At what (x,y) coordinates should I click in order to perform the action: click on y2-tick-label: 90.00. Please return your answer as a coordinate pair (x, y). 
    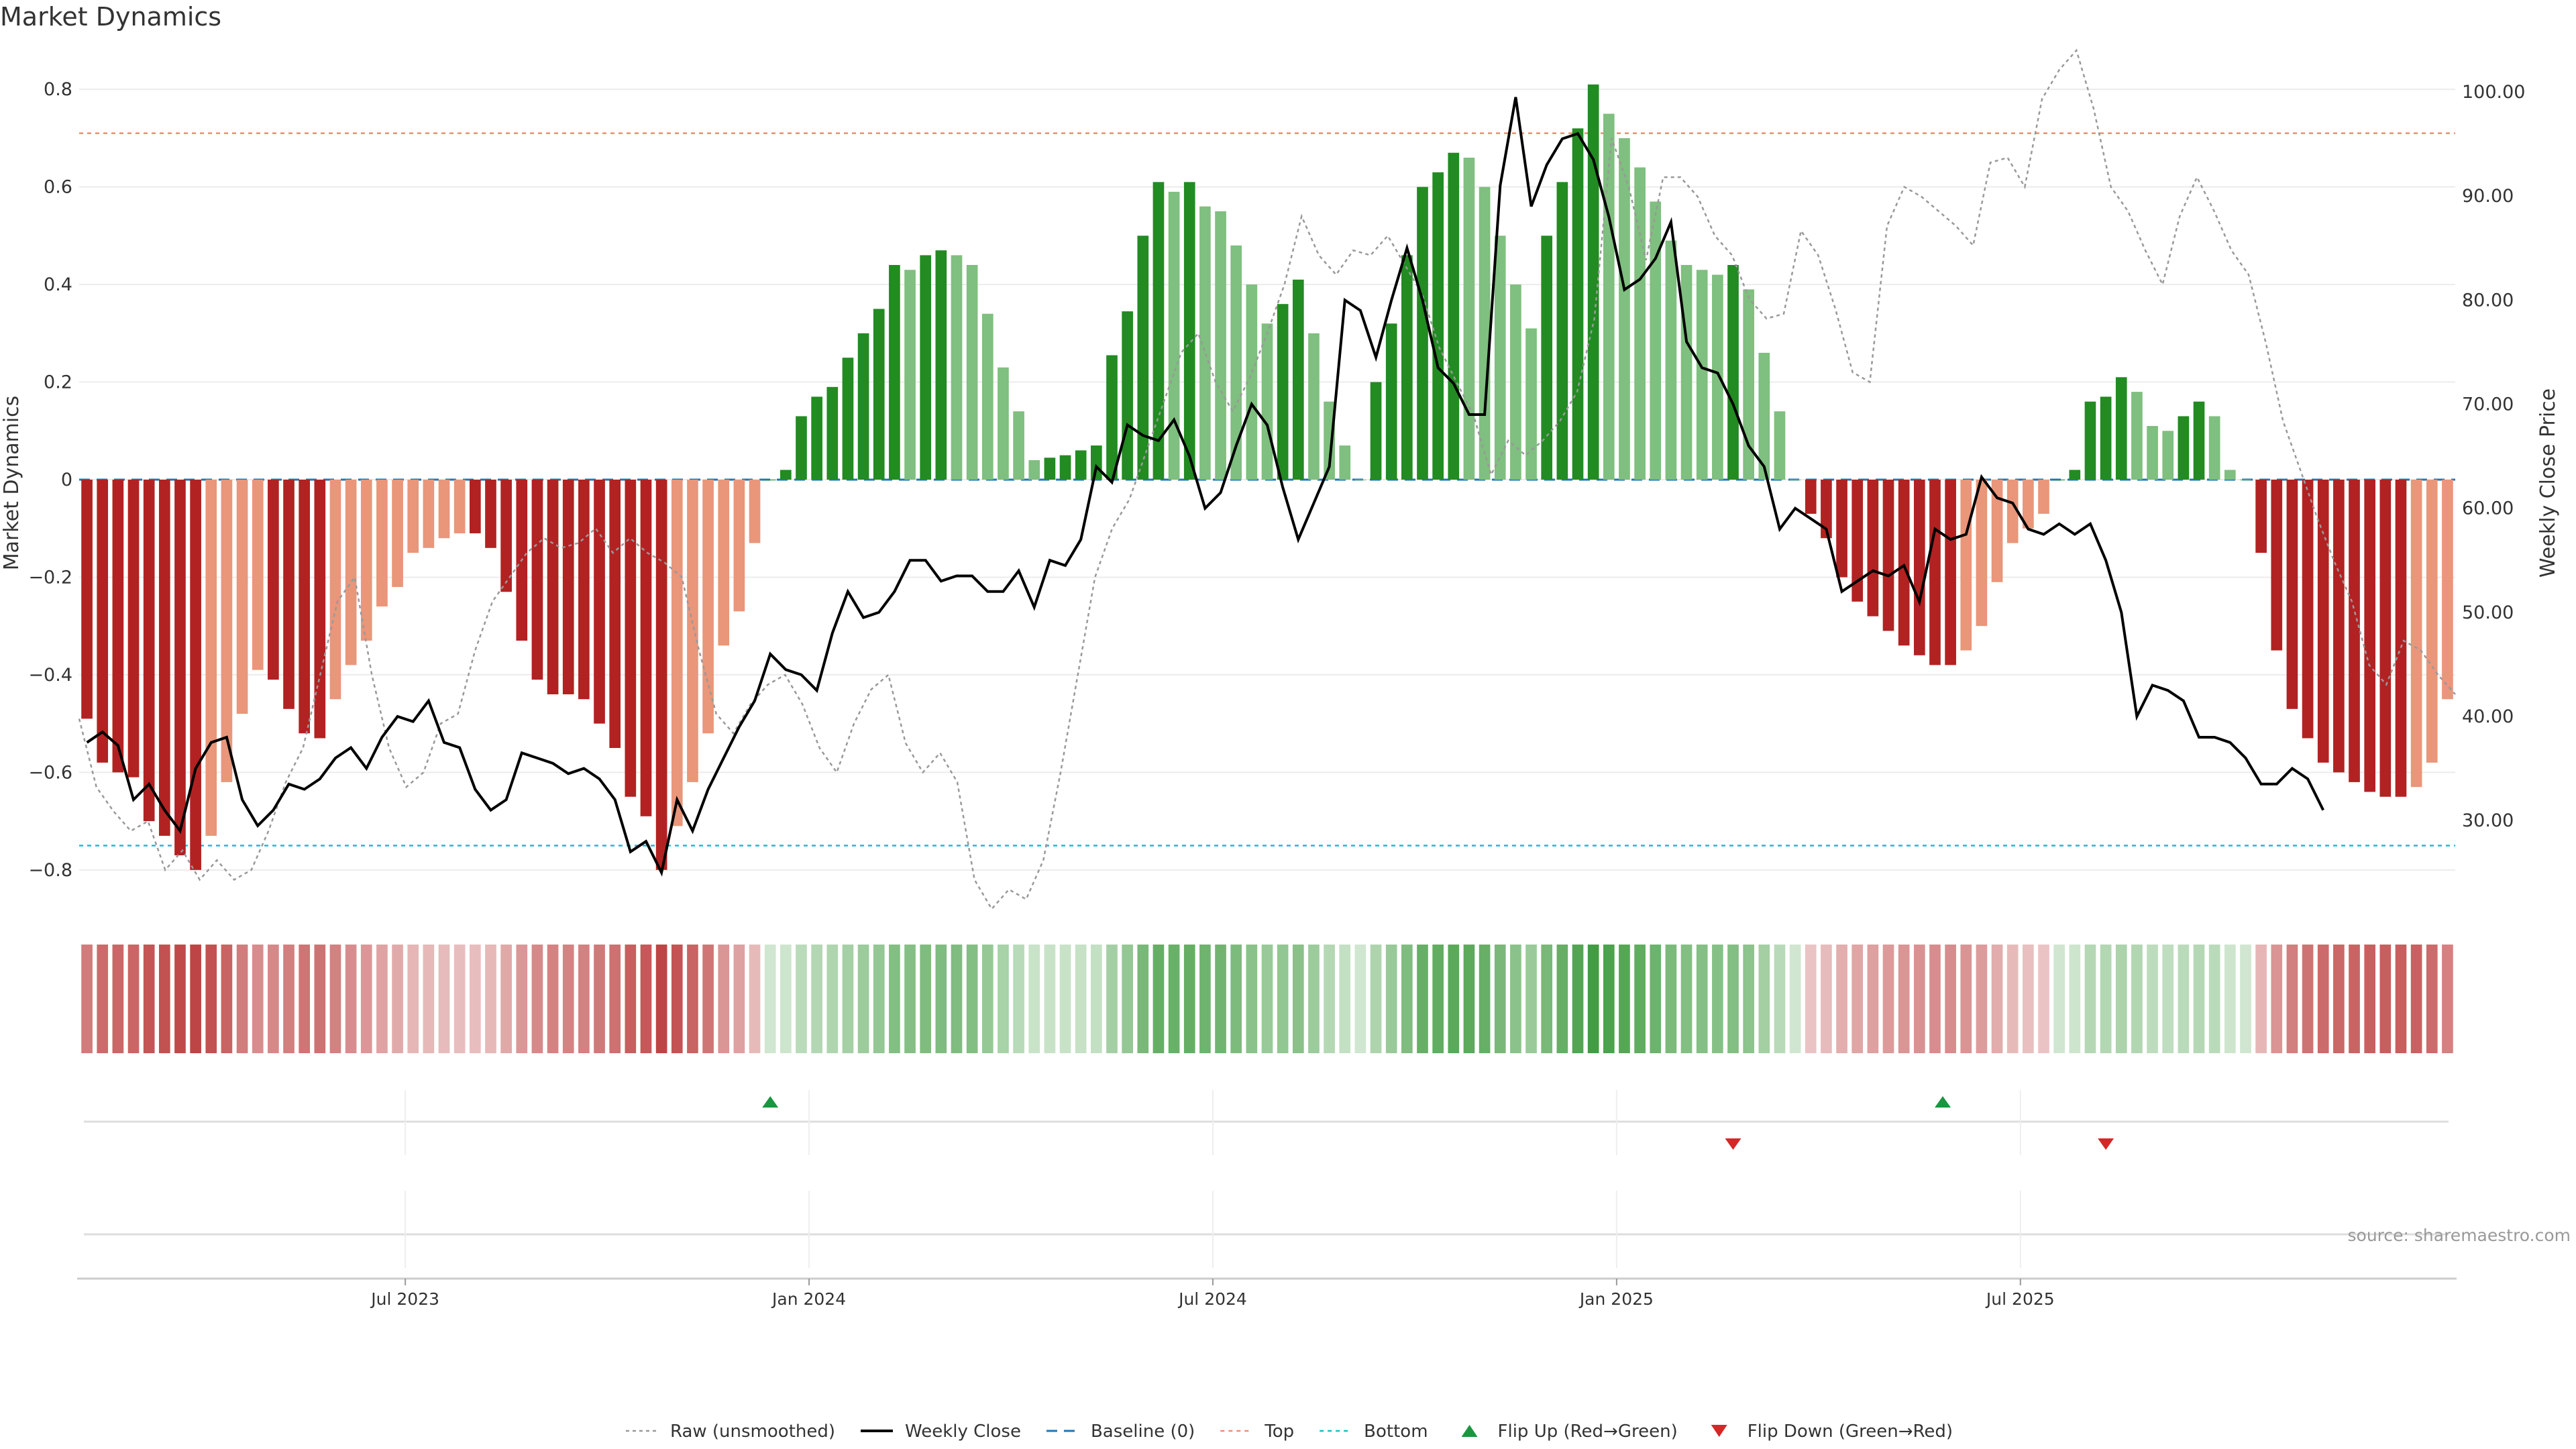
    Looking at the image, I should click on (2488, 196).